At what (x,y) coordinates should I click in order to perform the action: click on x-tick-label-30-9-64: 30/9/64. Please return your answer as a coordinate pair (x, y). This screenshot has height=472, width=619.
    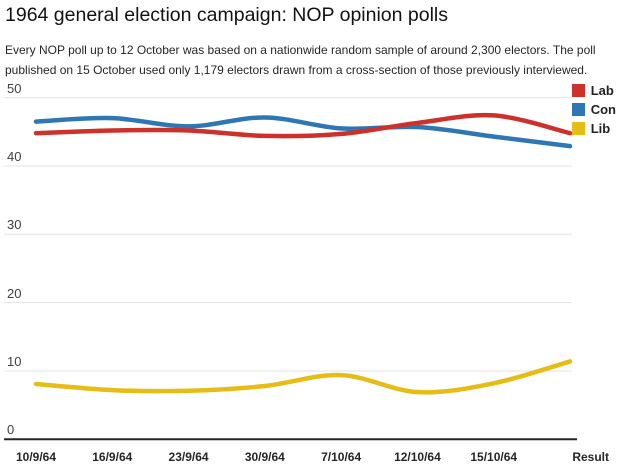
    Looking at the image, I should click on (264, 457).